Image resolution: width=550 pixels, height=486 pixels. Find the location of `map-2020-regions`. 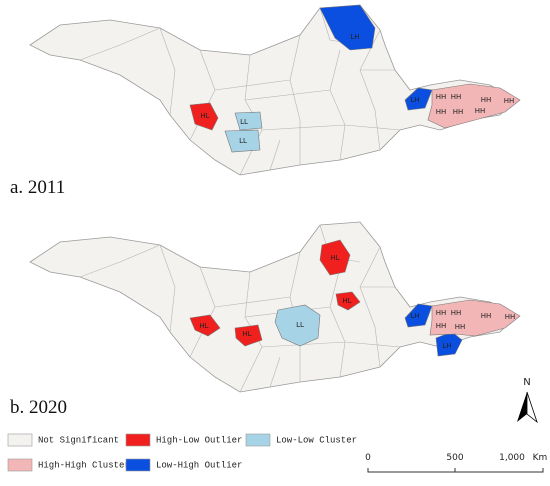

map-2020-regions is located at coordinates (355, 298).